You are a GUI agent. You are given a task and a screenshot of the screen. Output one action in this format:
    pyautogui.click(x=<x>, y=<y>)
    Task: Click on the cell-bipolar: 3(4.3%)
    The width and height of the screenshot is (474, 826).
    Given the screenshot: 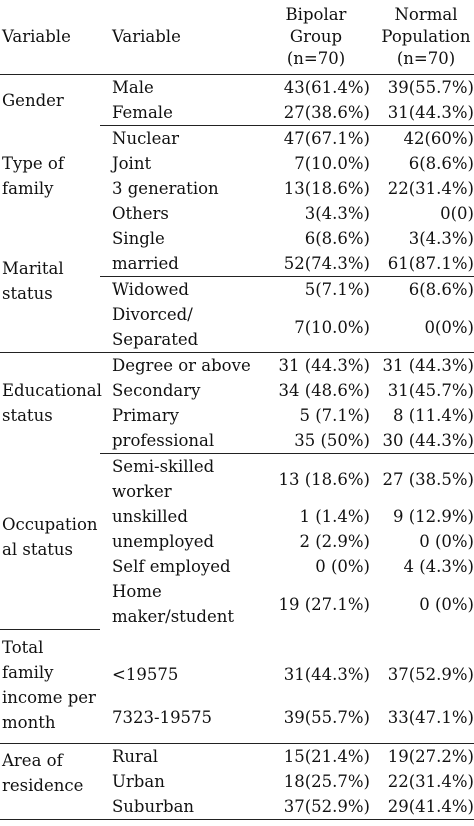 What is the action you would take?
    pyautogui.click(x=316, y=213)
    